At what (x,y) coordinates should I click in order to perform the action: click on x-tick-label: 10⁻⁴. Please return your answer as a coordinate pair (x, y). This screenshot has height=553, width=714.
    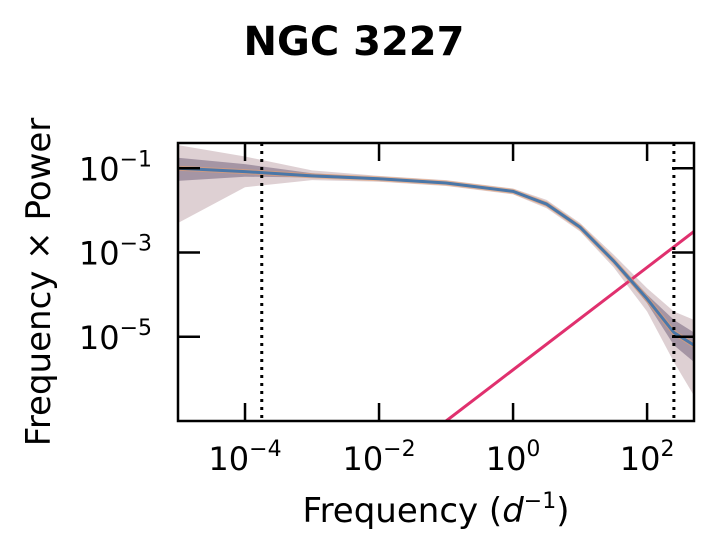
    Looking at the image, I should click on (244, 457).